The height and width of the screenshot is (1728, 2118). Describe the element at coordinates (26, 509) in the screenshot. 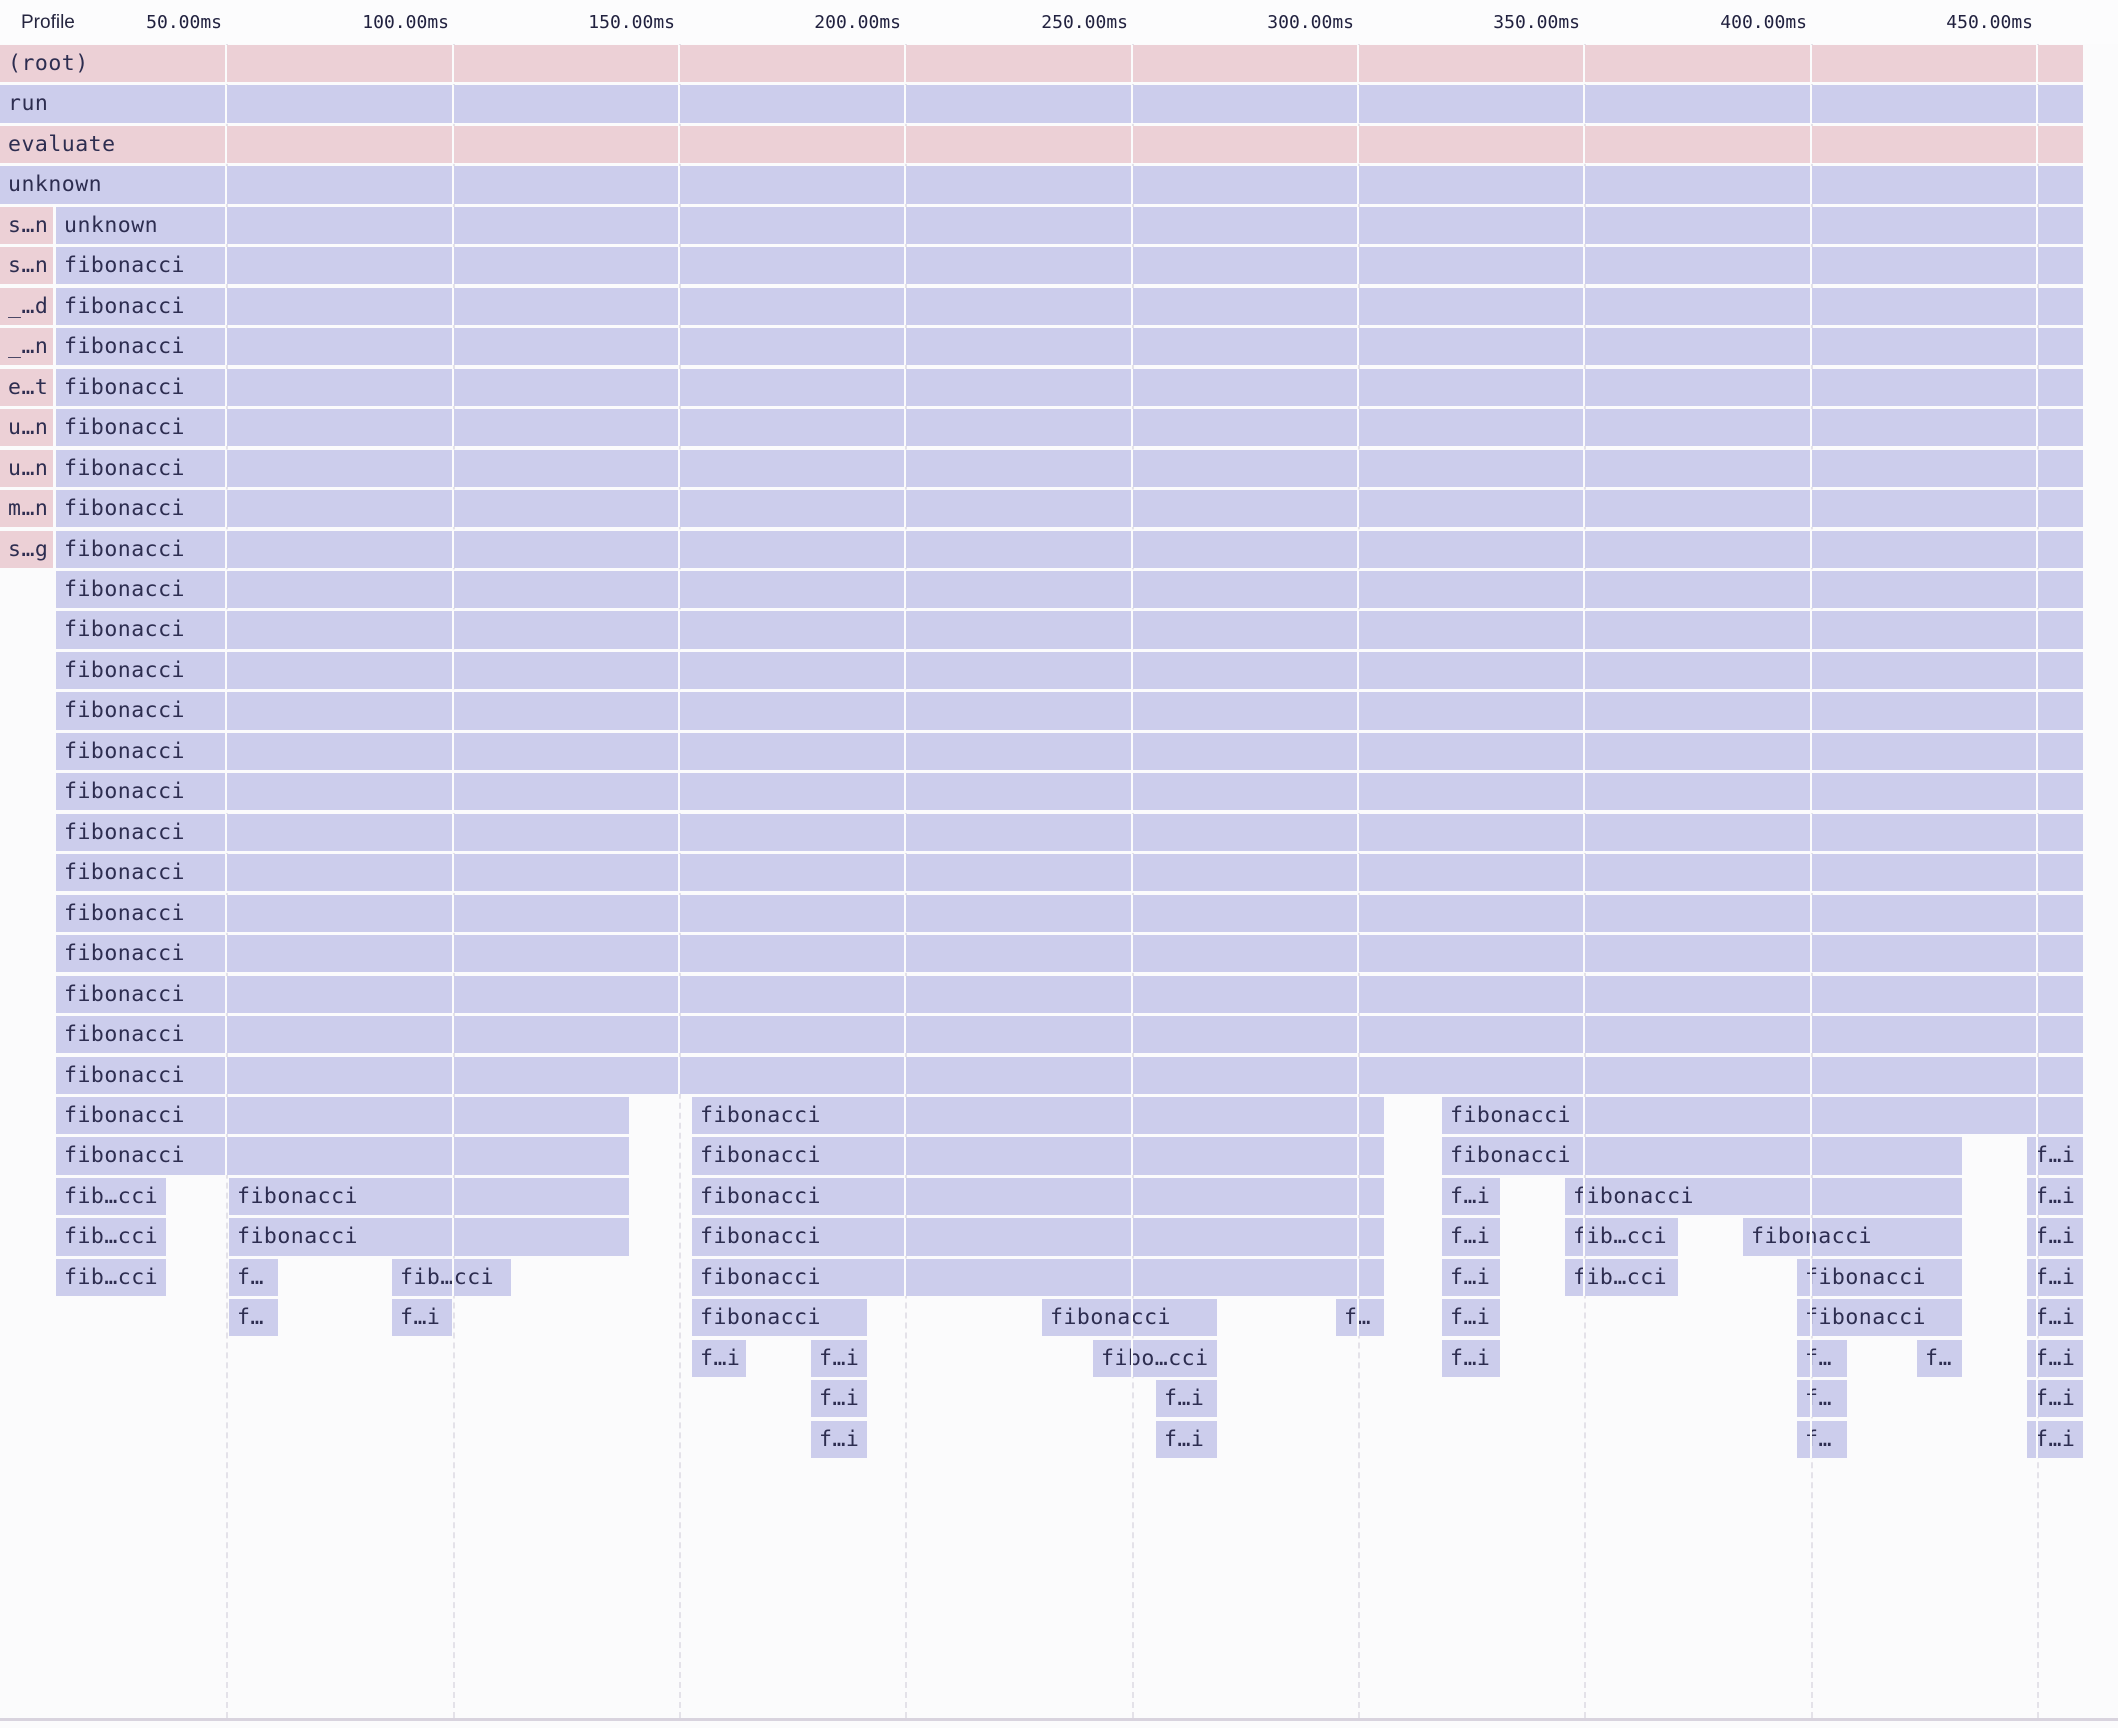

I see `flame-bar-mn: m…n` at that location.